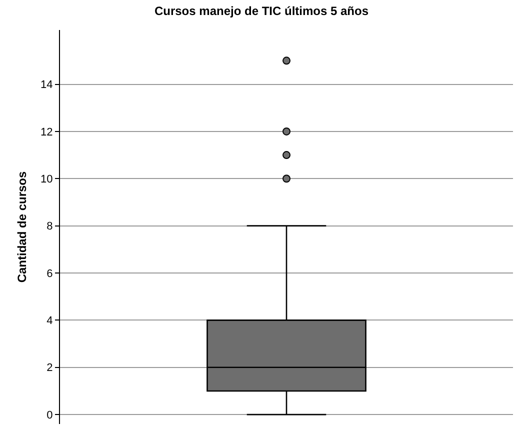 The image size is (523, 444). Describe the element at coordinates (49, 321) in the screenshot. I see `y-tick-label: 4` at that location.